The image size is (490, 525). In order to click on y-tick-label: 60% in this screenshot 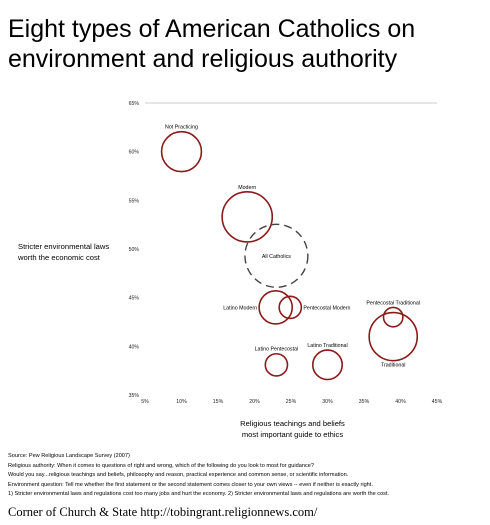, I will do `click(134, 153)`.